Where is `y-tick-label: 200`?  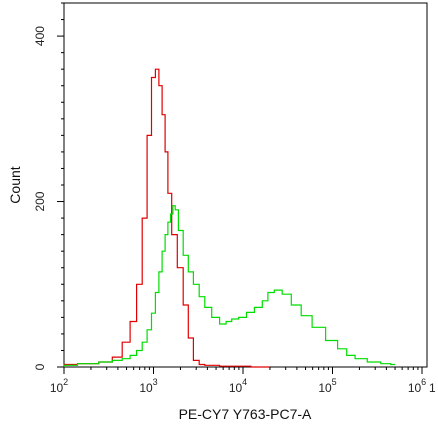 y-tick-label: 200 is located at coordinates (40, 201).